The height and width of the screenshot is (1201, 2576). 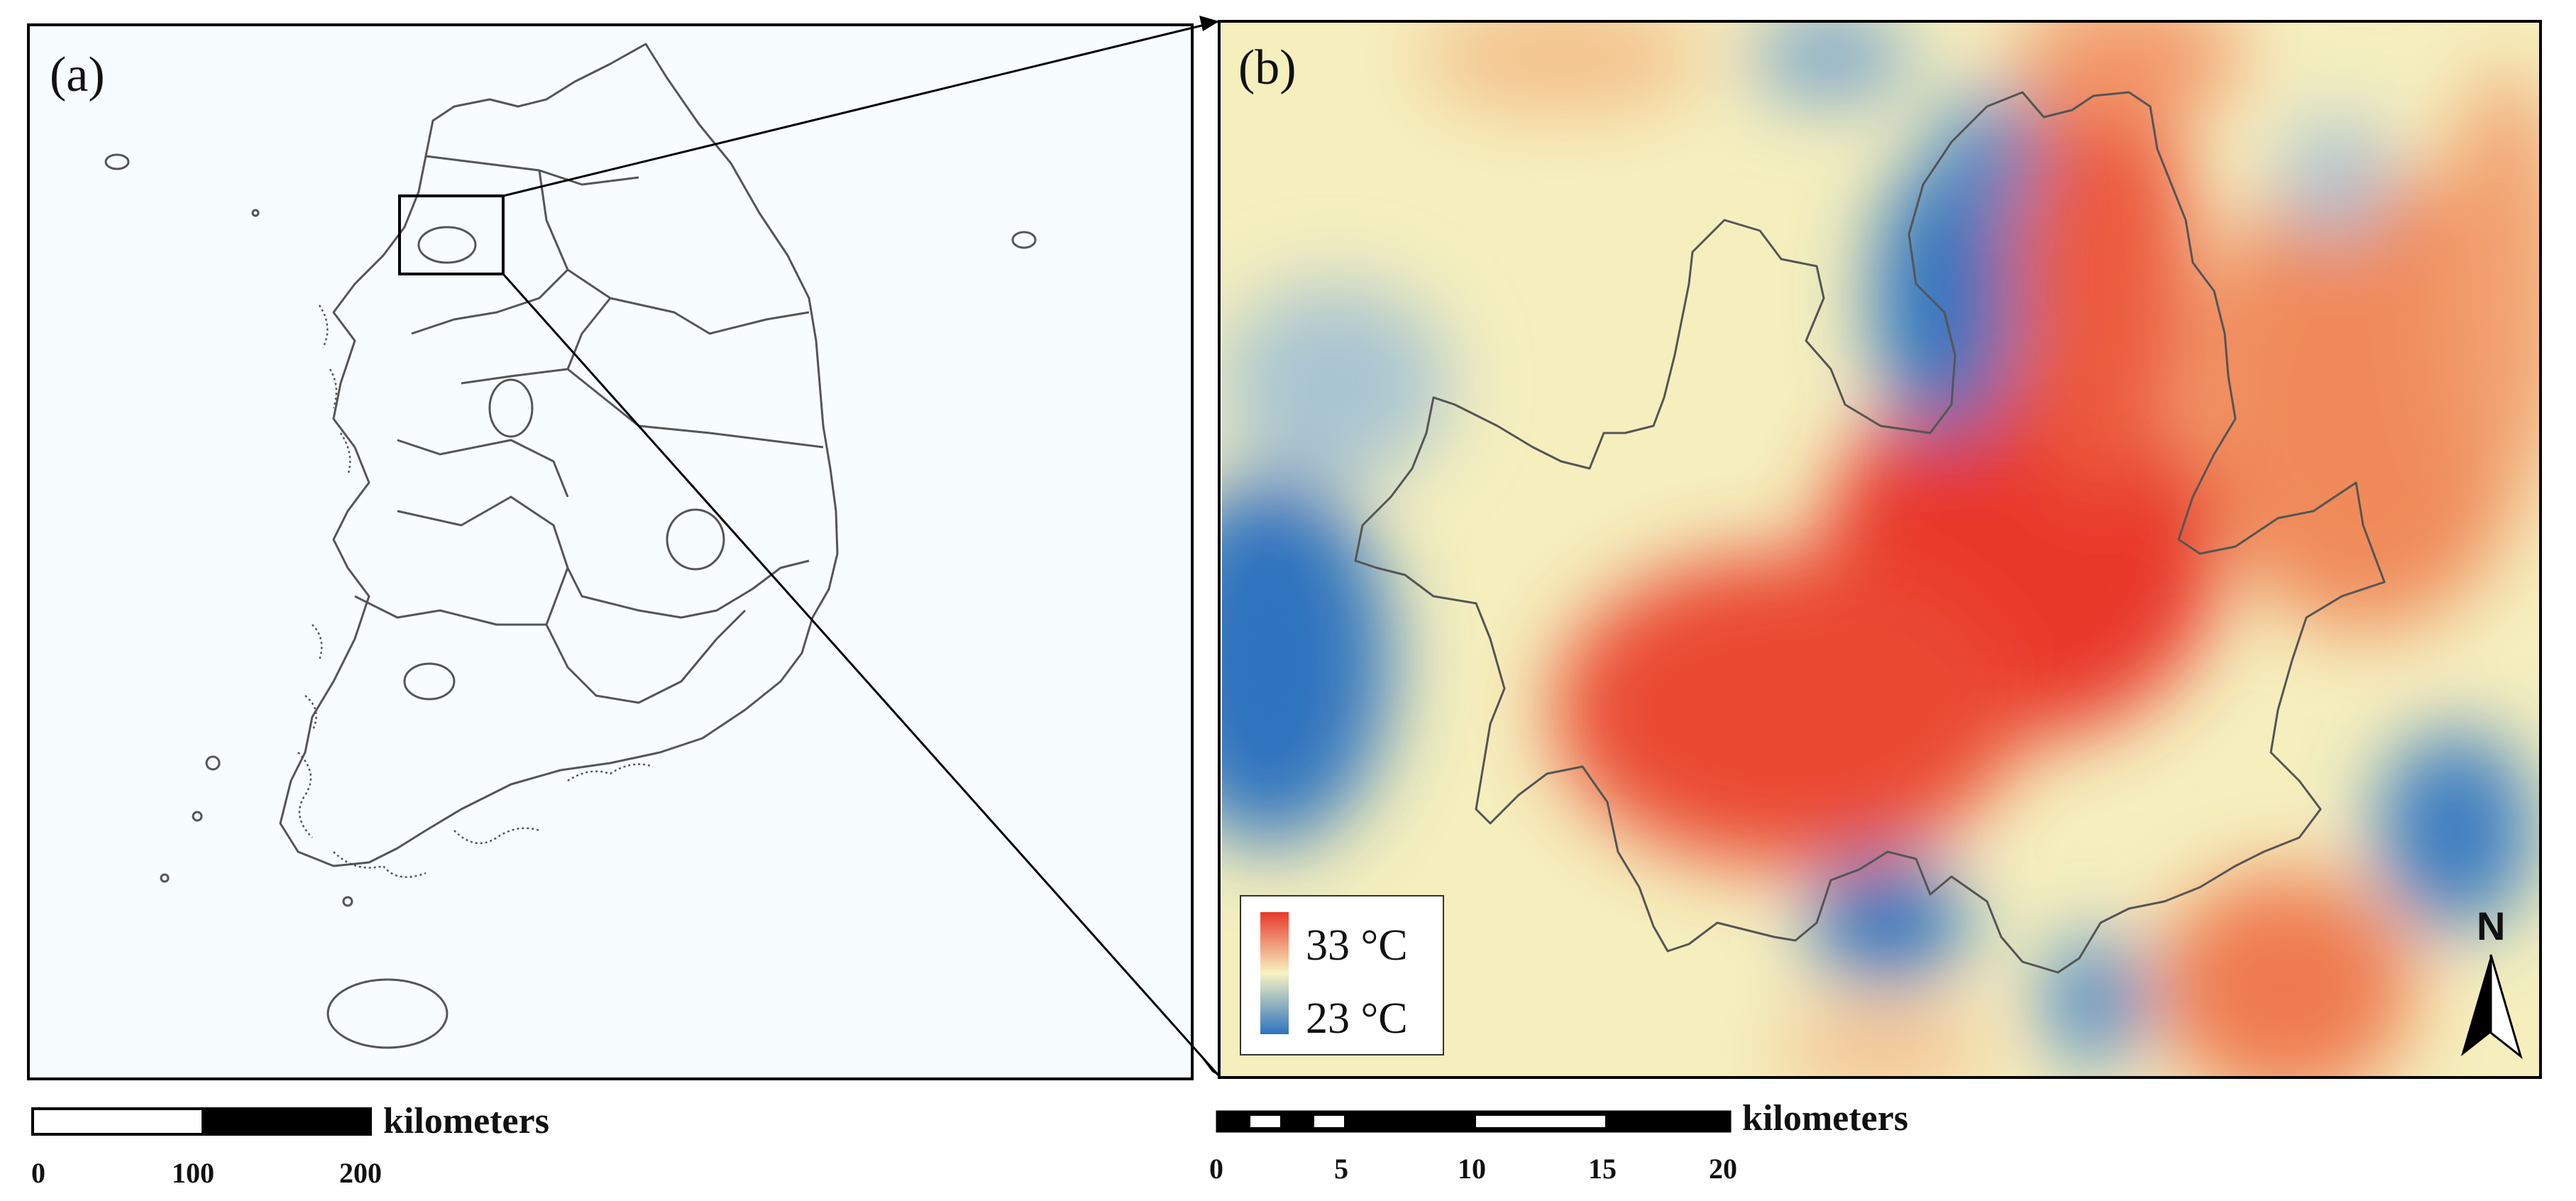 What do you see at coordinates (1216, 1169) in the screenshot?
I see `scale-b-tick-0: 0` at bounding box center [1216, 1169].